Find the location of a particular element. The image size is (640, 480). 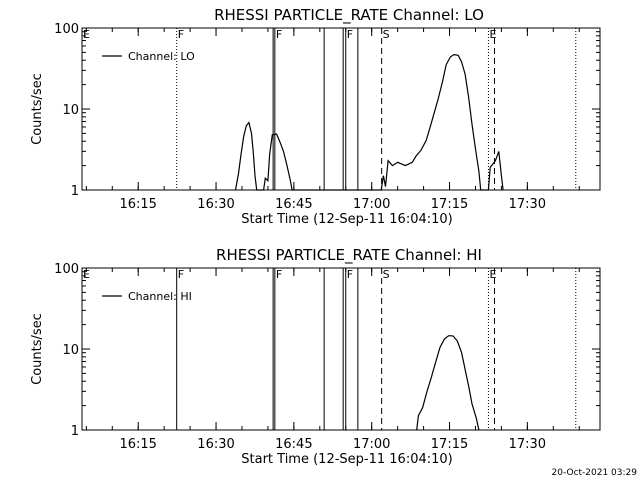

legend: Channel: HI is located at coordinates (147, 296).